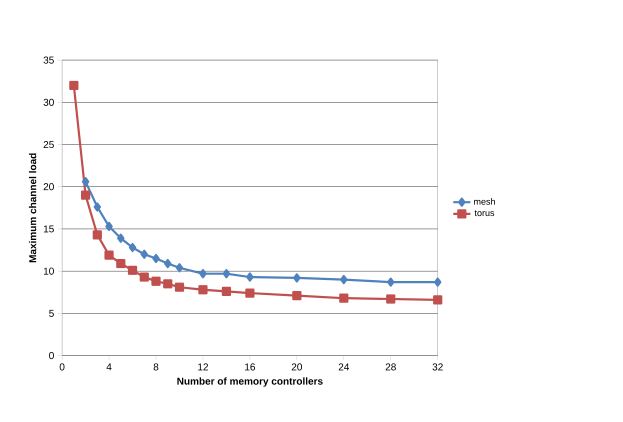 This screenshot has width=623, height=422. Describe the element at coordinates (437, 367) in the screenshot. I see `x-tick-label: 32` at that location.